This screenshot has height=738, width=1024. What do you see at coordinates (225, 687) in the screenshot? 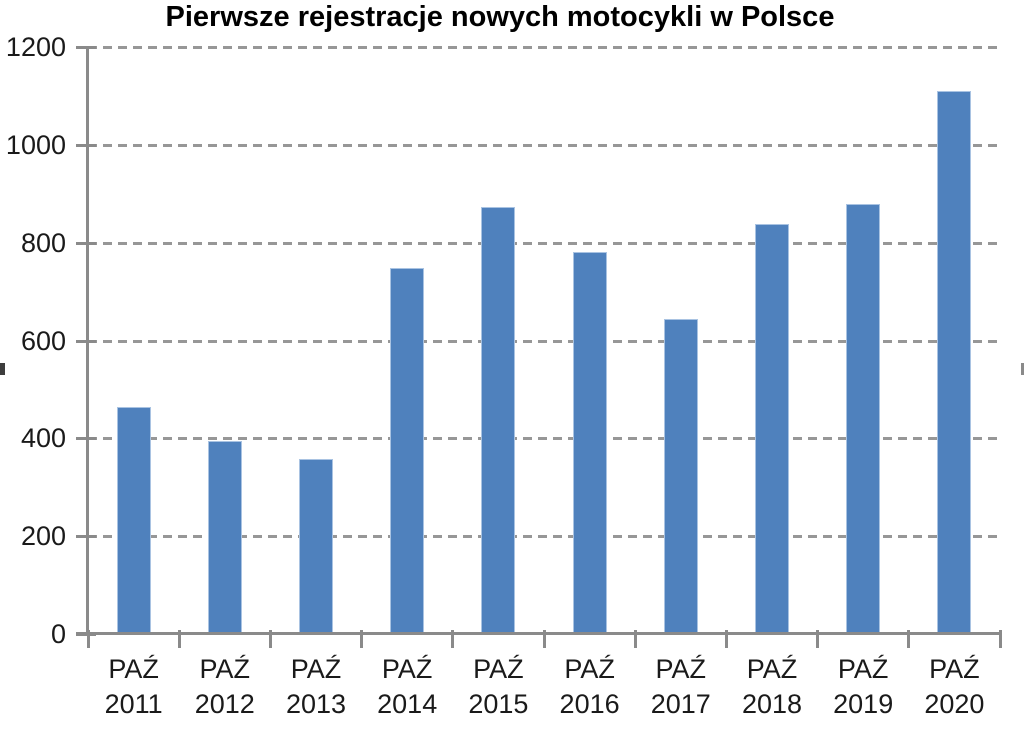
I see `x-axis-label-2012: PAŹ 2012` at bounding box center [225, 687].